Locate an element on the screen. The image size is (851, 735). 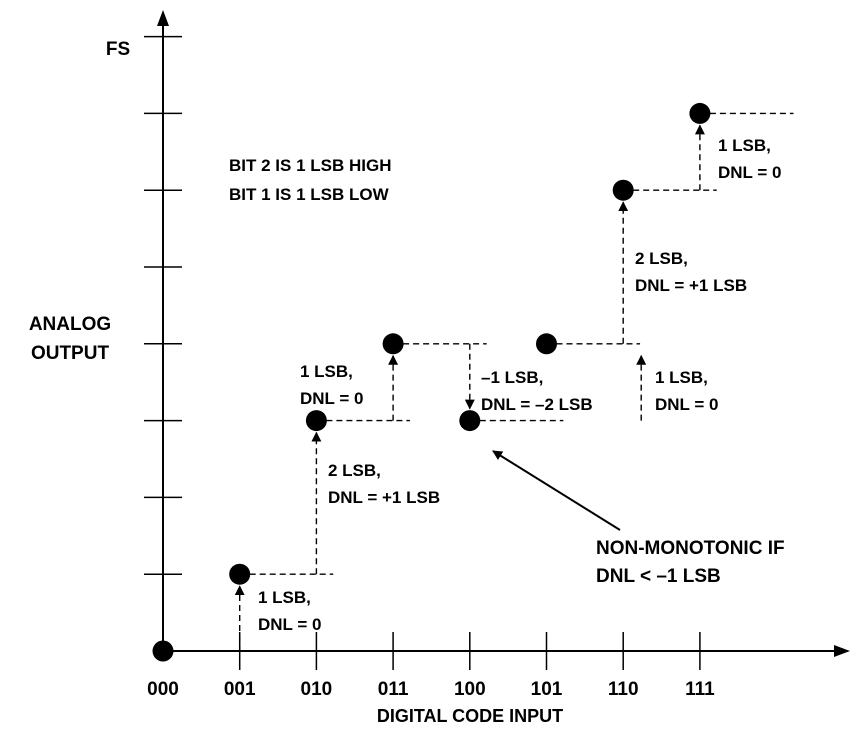
x-tick-label: 101 is located at coordinates (547, 689).